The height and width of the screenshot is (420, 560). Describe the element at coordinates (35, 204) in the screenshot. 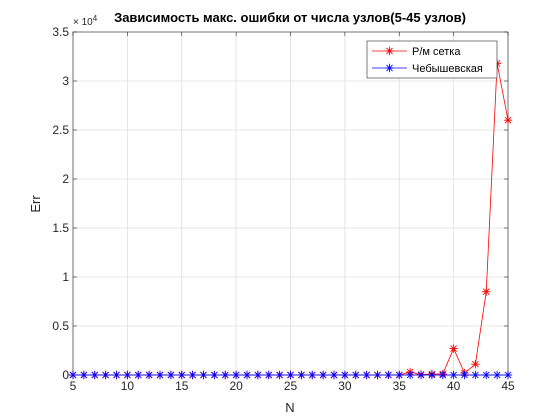

I see `y-axis-label: Err` at that location.